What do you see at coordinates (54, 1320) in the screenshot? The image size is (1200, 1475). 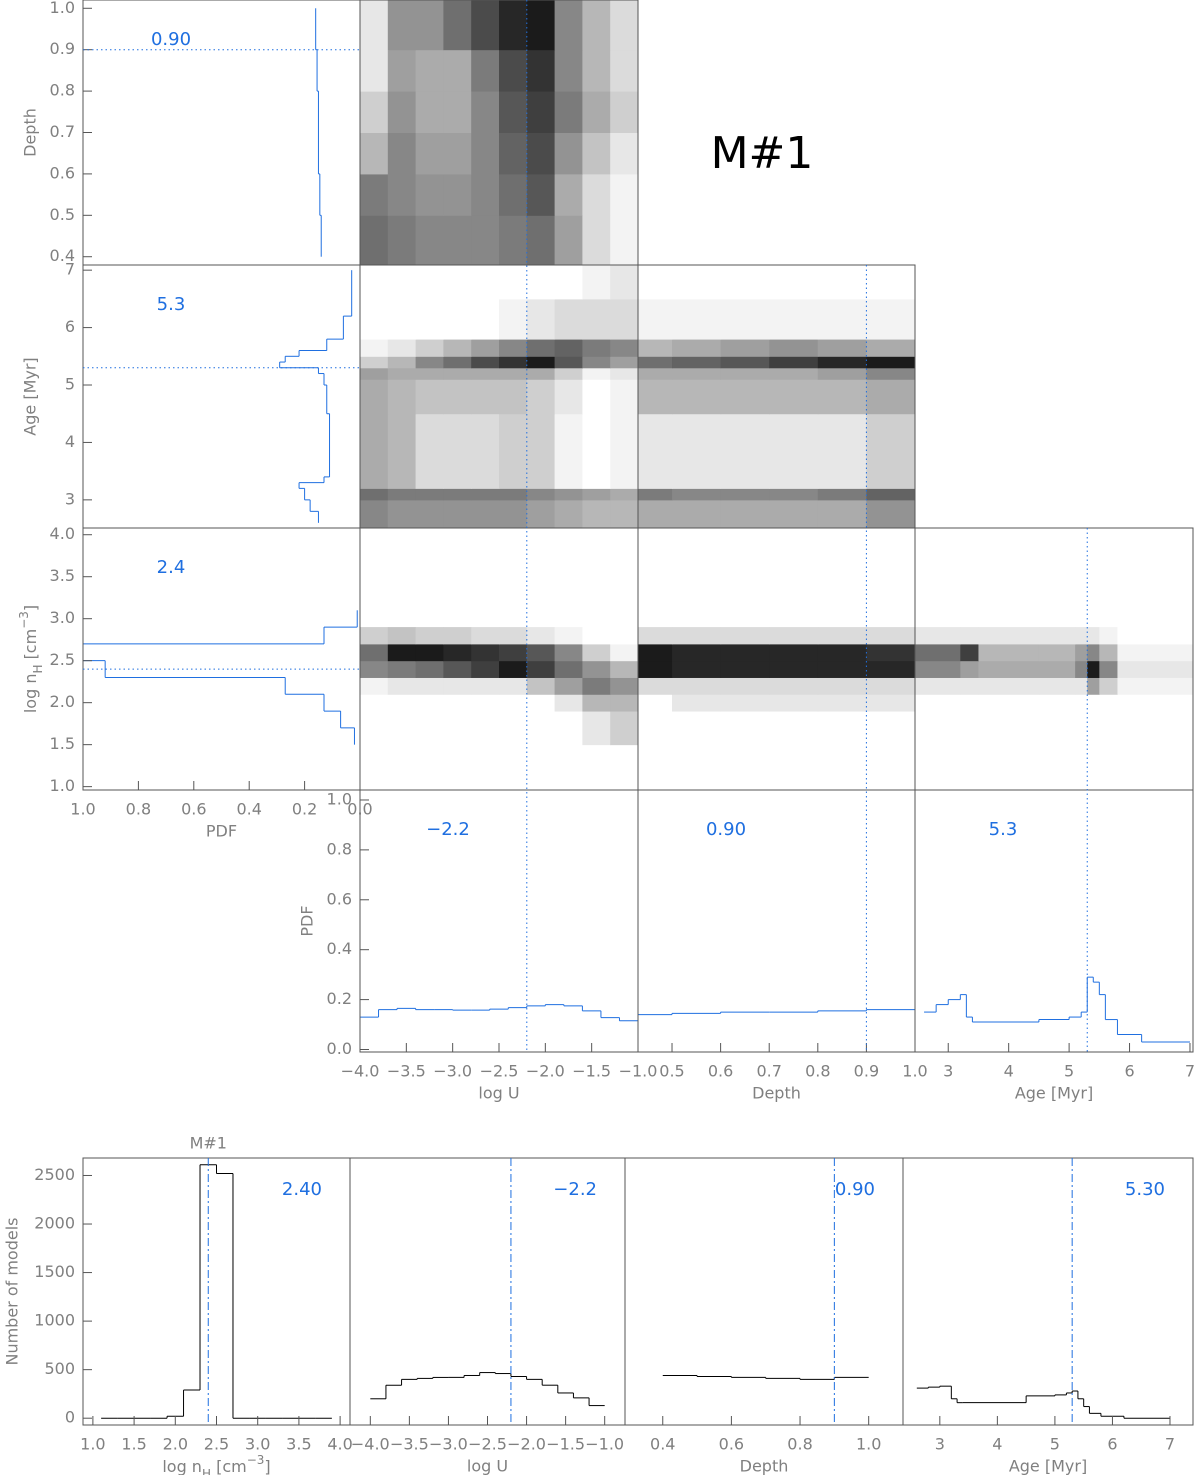 I see `y-tick-label: 1000` at bounding box center [54, 1320].